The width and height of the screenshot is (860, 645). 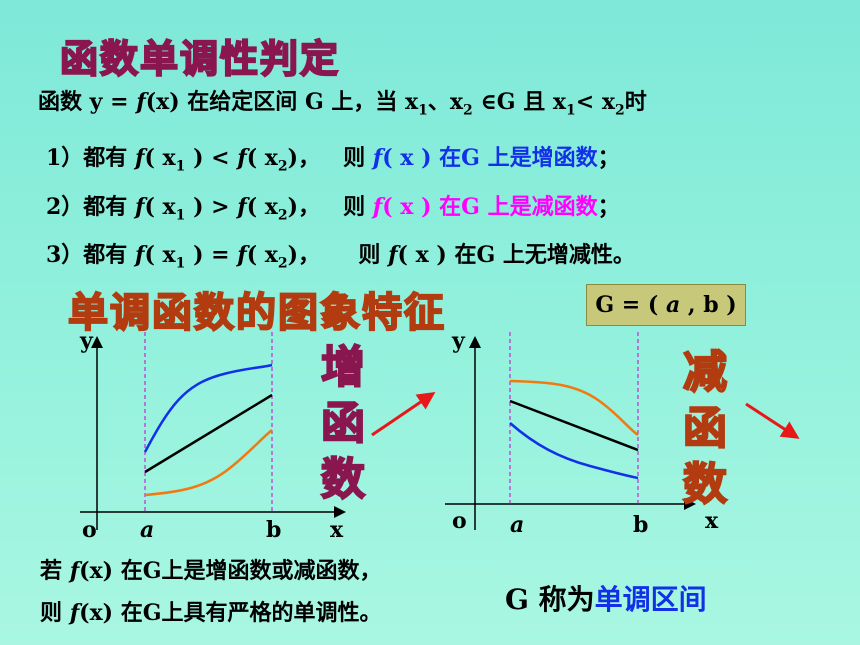 I want to click on footer-line-2: 则 f(x) 在G上具有严格的单调性。, so click(x=211, y=611).